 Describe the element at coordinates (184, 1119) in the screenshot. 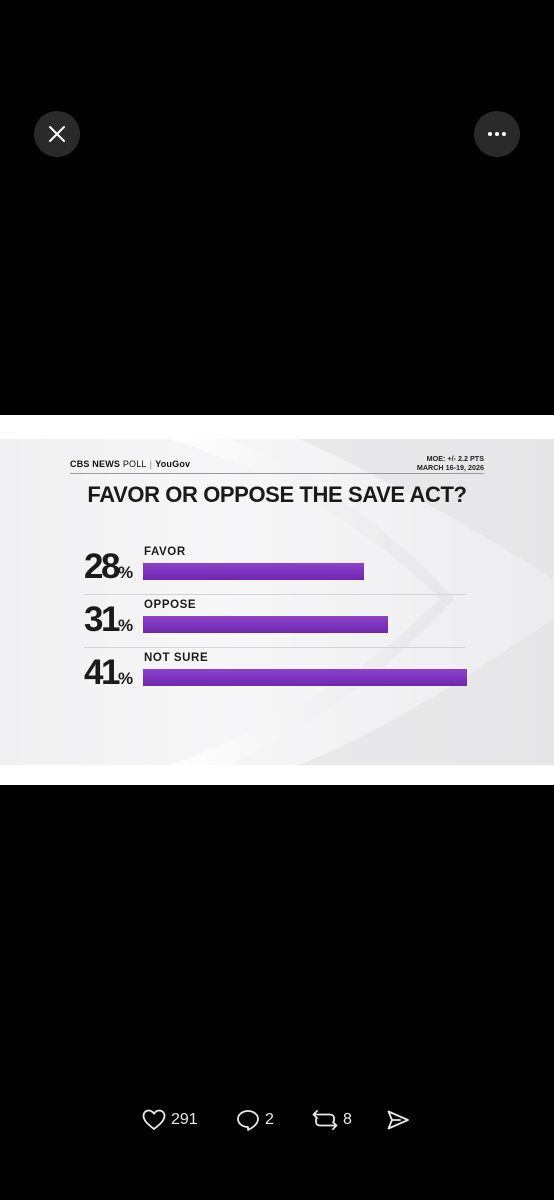

I see `like-count: 291` at that location.